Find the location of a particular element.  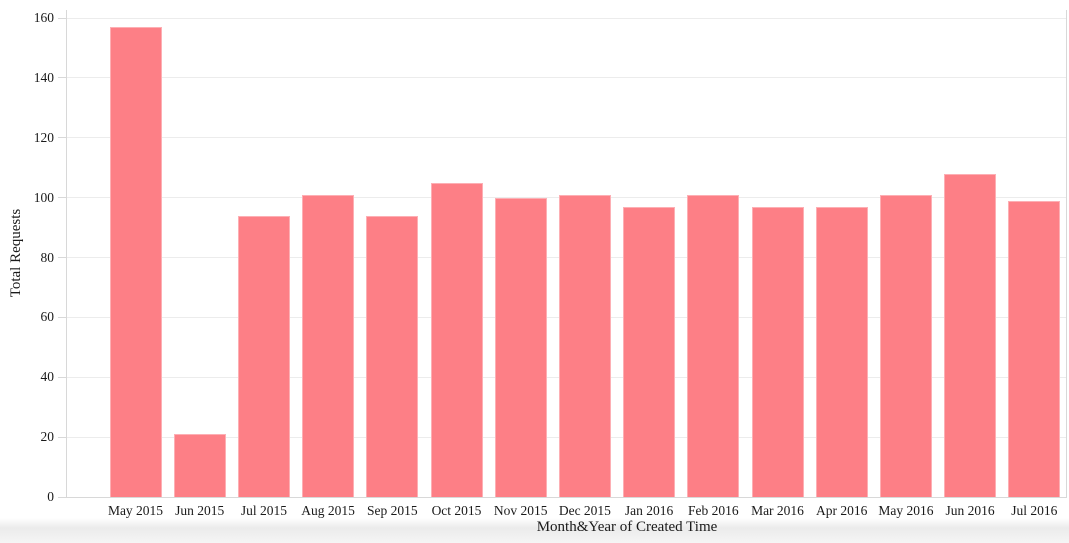

x-axis-title: Month&Year of Created Time is located at coordinates (627, 527).